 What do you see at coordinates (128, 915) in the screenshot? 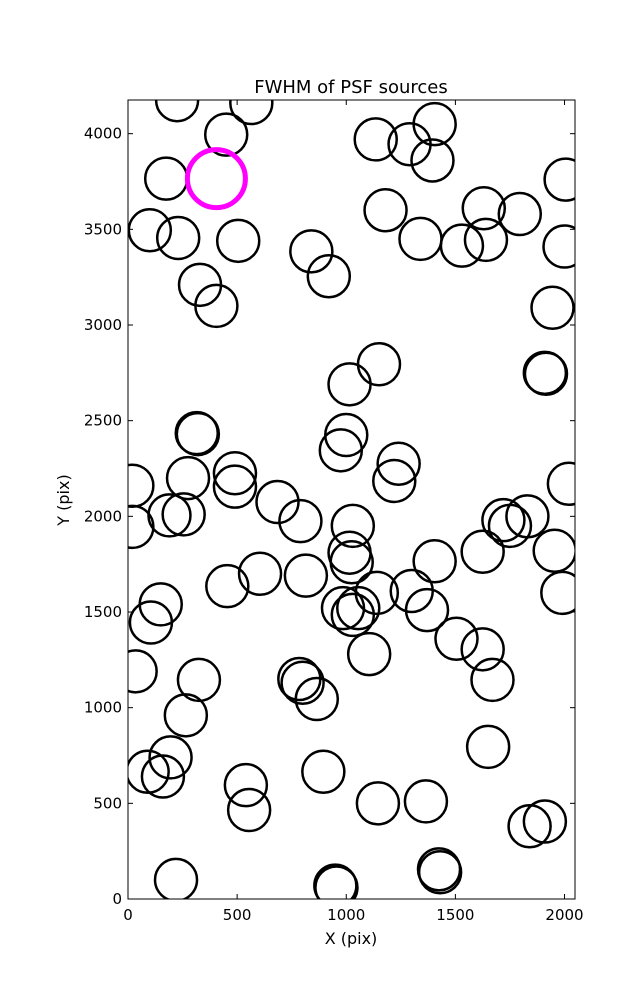
I see `x-tick-label: 0` at bounding box center [128, 915].